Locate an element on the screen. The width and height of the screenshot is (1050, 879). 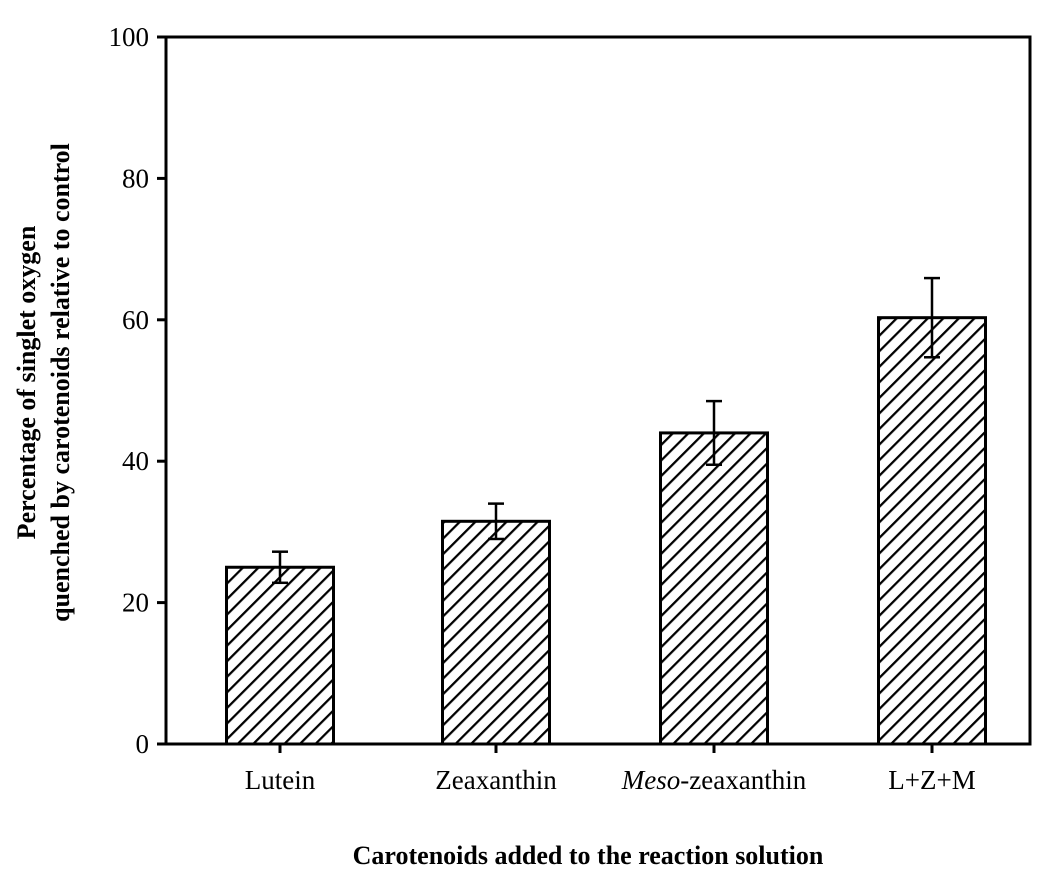
x-tick-label-3-part-0: L+Z+M is located at coordinates (931, 780).